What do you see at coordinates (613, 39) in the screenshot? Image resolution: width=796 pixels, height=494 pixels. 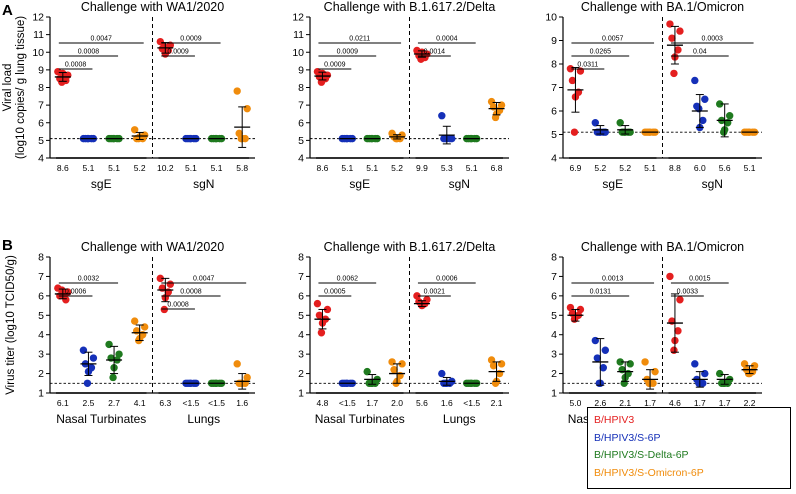 I see `p-value-label: 0.0057` at bounding box center [613, 39].